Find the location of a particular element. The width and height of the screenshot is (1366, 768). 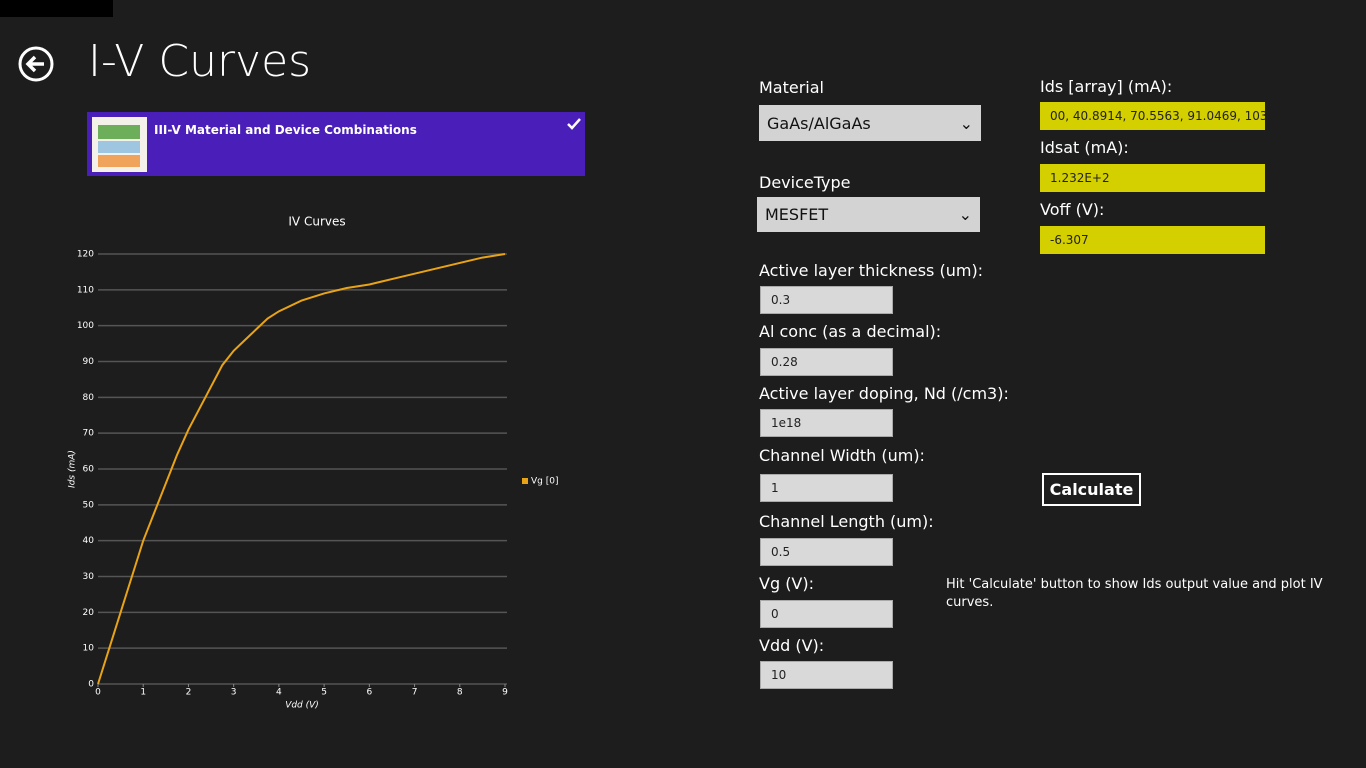

x-tick-label: 0 is located at coordinates (98, 693).